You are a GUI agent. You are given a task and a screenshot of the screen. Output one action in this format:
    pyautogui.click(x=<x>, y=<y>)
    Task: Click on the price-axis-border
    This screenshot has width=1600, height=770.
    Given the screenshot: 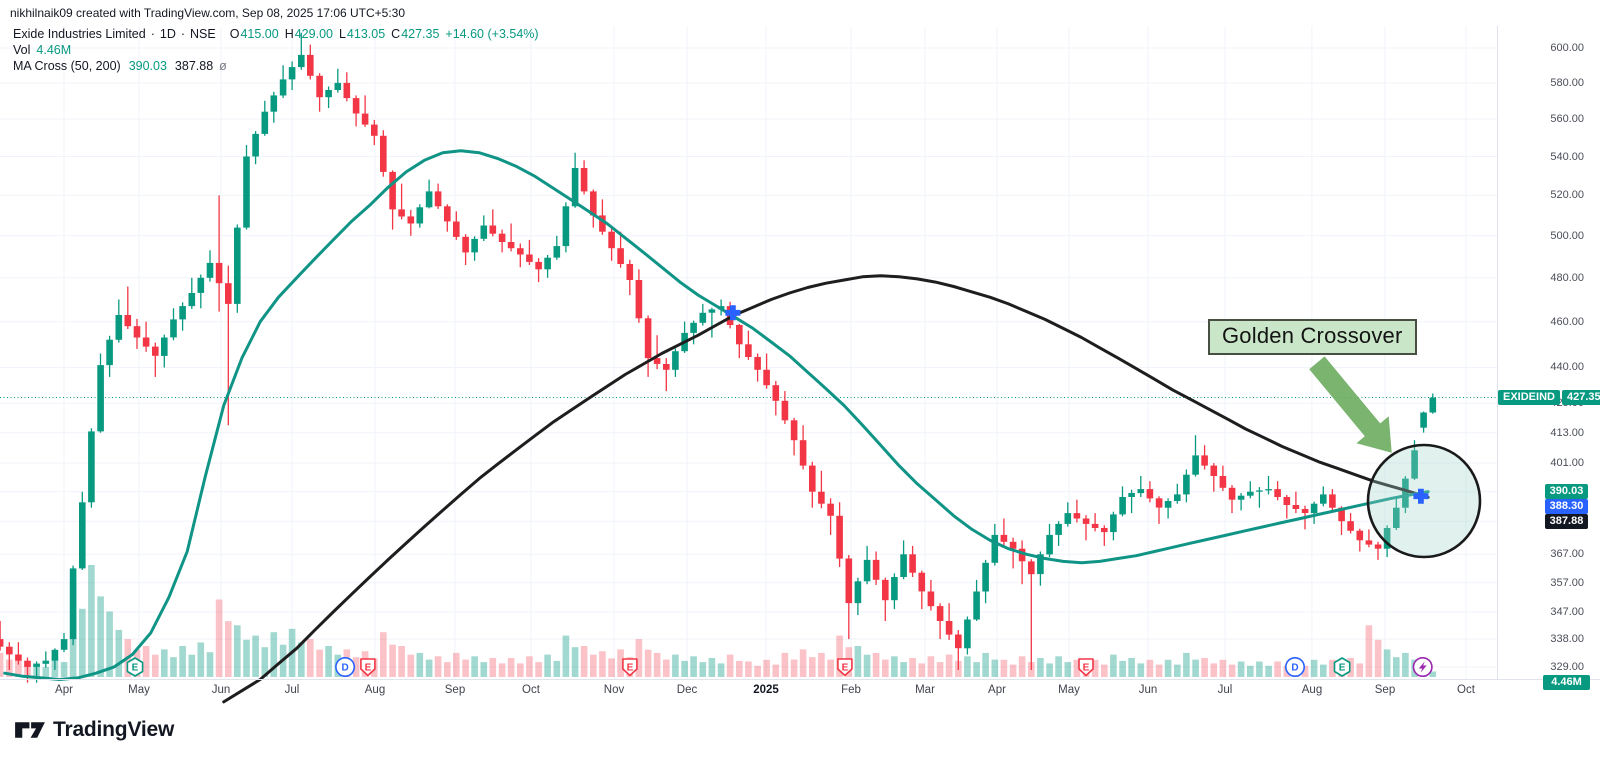 What is the action you would take?
    pyautogui.click(x=1497, y=352)
    